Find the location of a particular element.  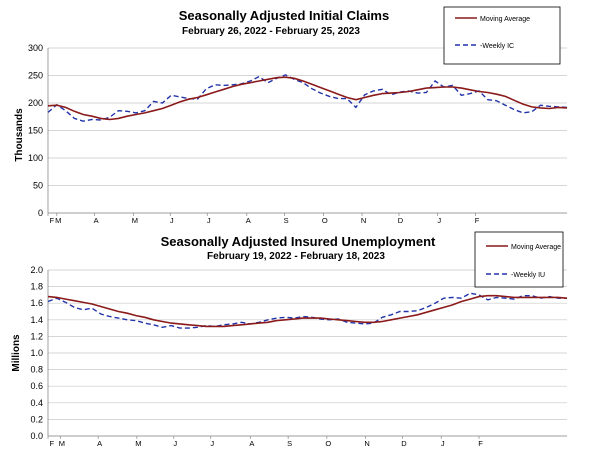

y-tick-label: 1.0 is located at coordinates (36, 353).